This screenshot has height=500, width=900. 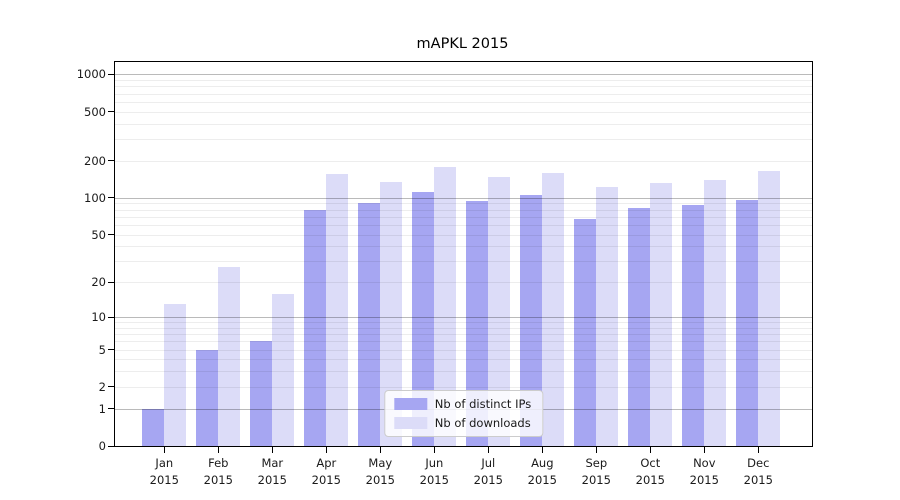 I want to click on legend-item: Nb of downloads, so click(x=462, y=423).